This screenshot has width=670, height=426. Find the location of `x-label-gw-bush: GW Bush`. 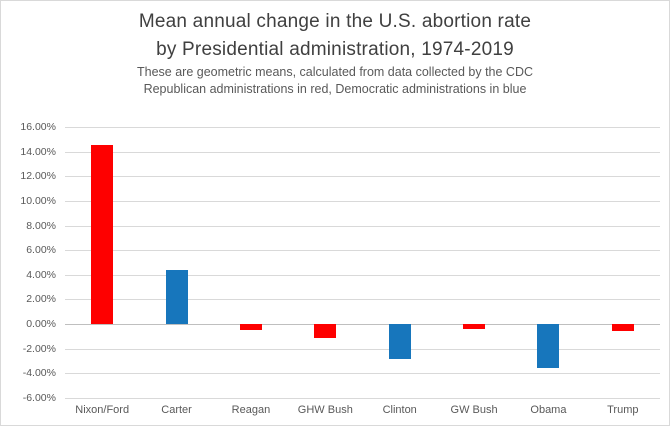

x-label-gw-bush: GW Bush is located at coordinates (474, 410).